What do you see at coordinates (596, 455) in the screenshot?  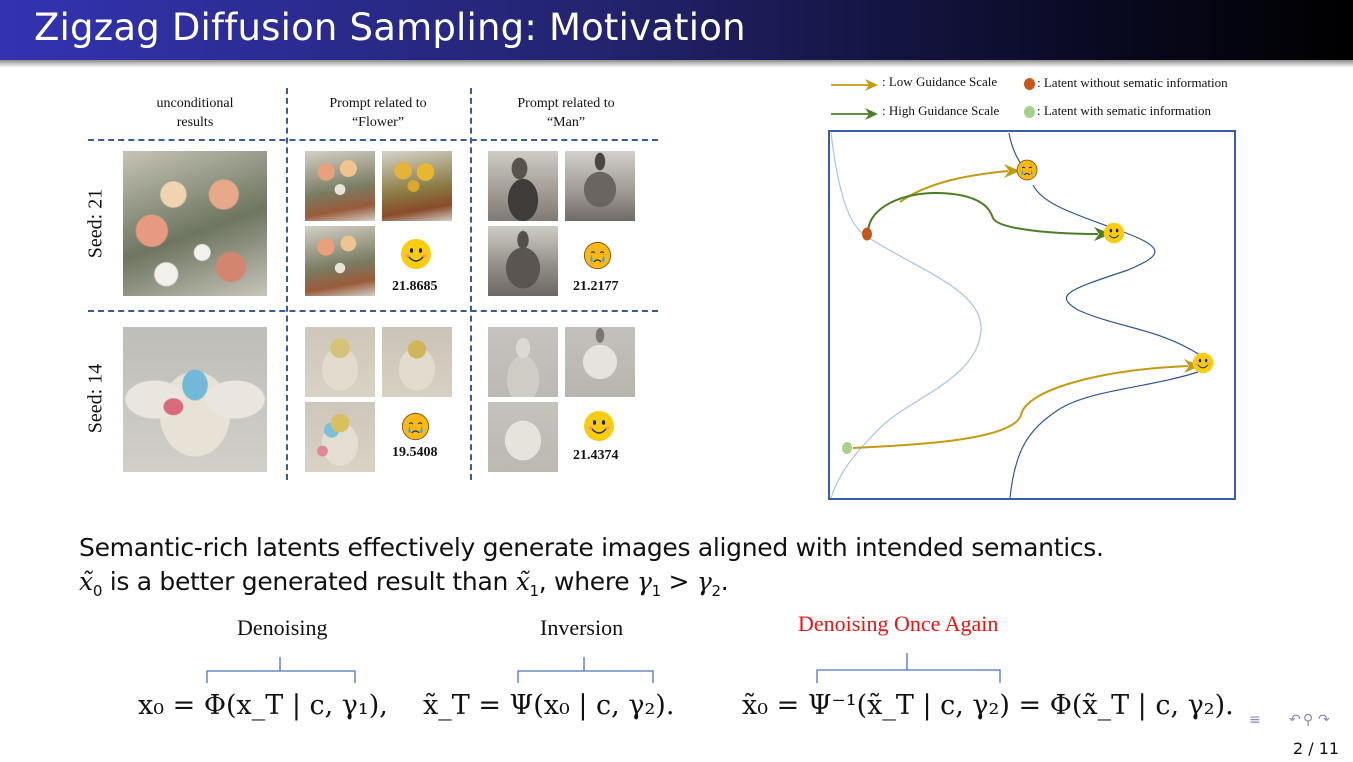 I see `clip-score: 21.4374` at bounding box center [596, 455].